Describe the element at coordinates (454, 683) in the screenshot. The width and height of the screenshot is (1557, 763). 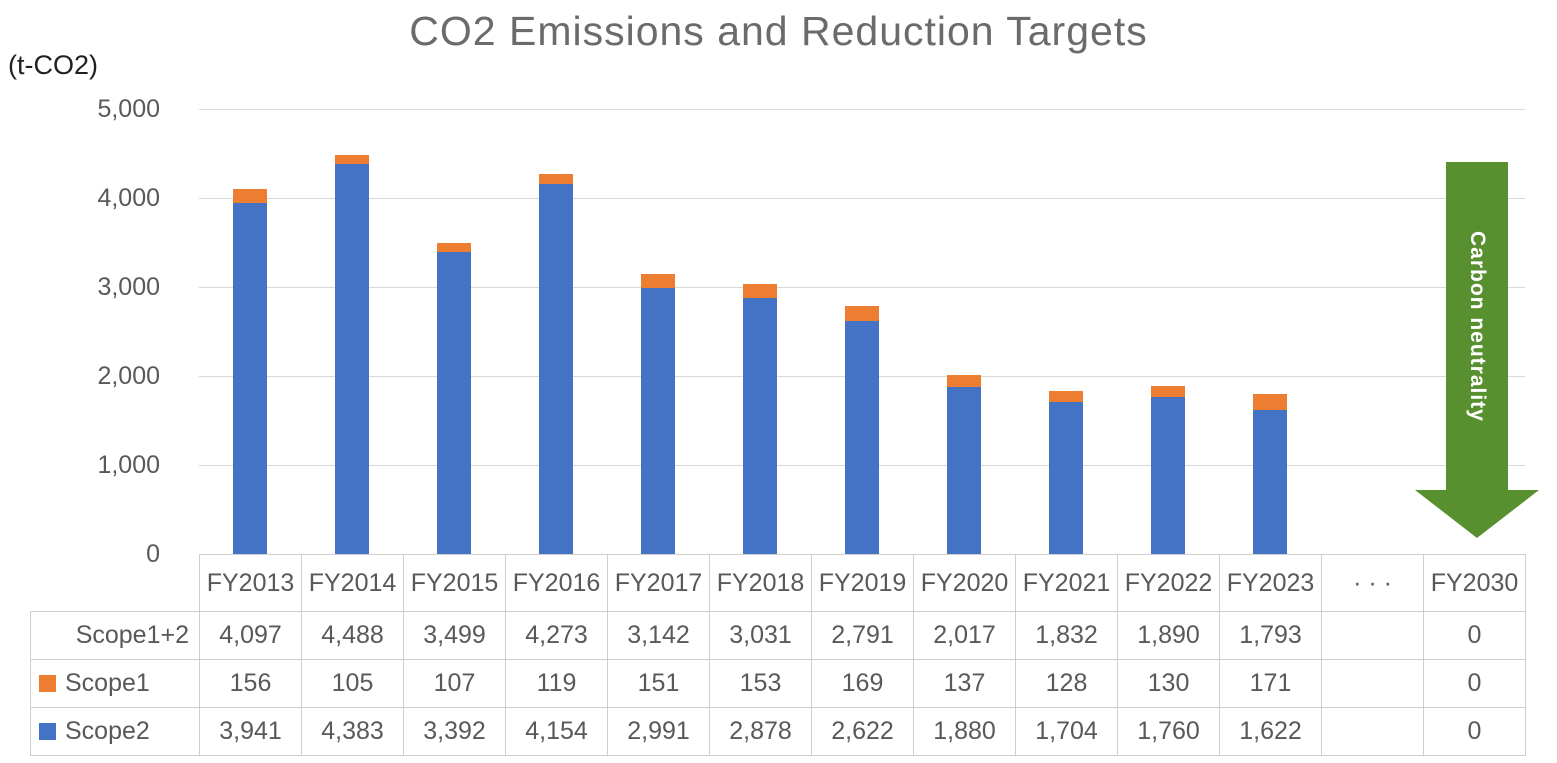
I see `table-value-cell: 107` at that location.